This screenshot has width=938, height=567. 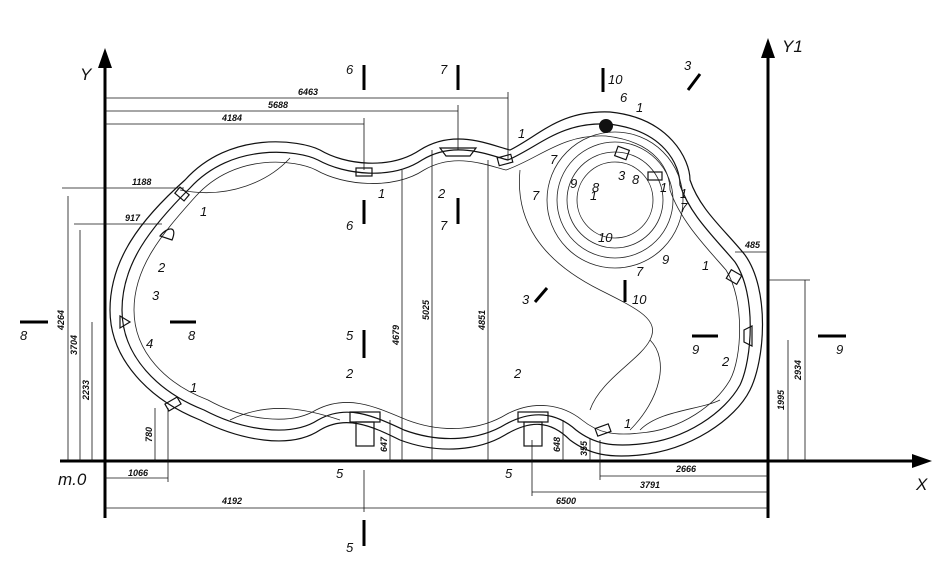 What do you see at coordinates (285, 158) in the screenshot?
I see `dimension-lines-top` at bounding box center [285, 158].